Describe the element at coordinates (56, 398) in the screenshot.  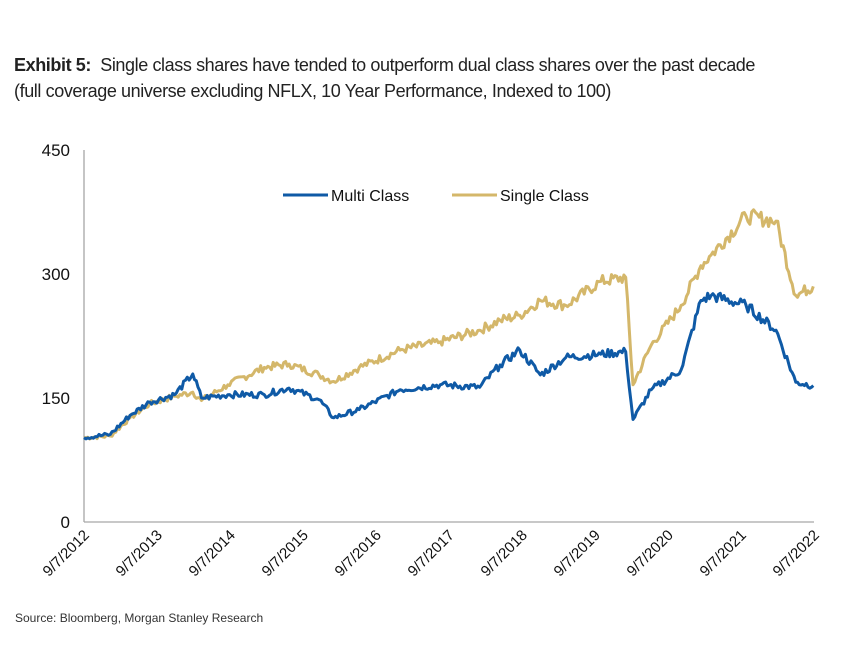
I see `y-tick-label: 150` at that location.